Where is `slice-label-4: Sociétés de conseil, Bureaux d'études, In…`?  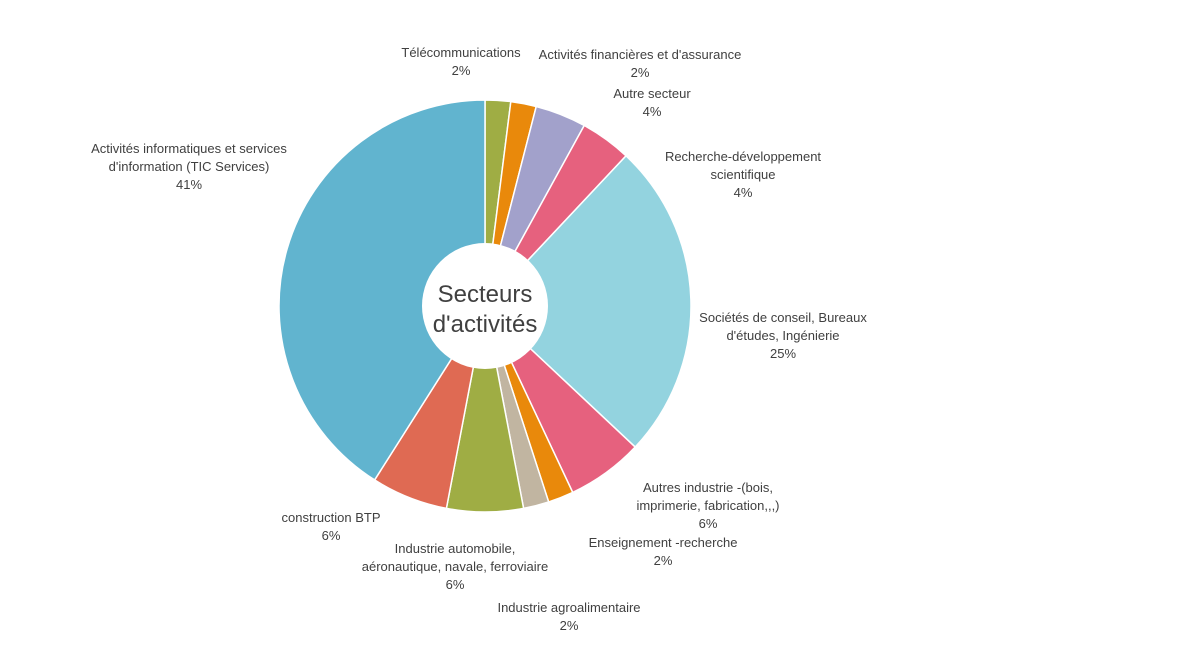 slice-label-4: Sociétés de conseil, Bureaux d'études, In… is located at coordinates (783, 335).